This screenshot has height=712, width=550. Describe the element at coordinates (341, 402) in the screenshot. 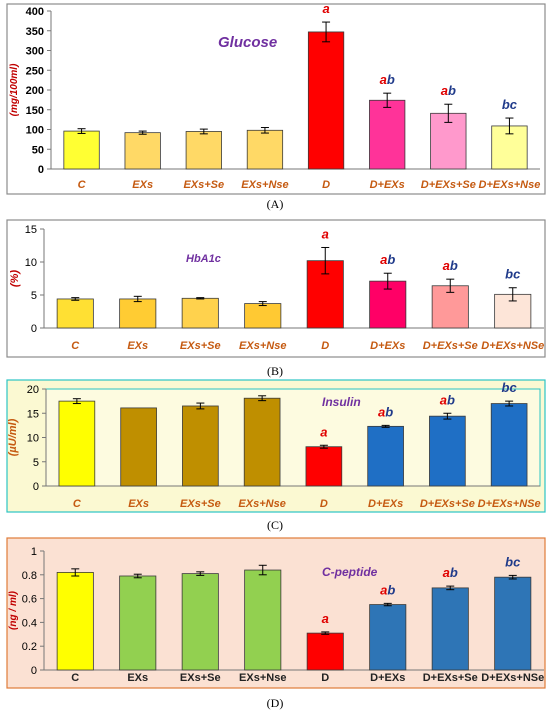

I see `chart-title: Insulin` at that location.